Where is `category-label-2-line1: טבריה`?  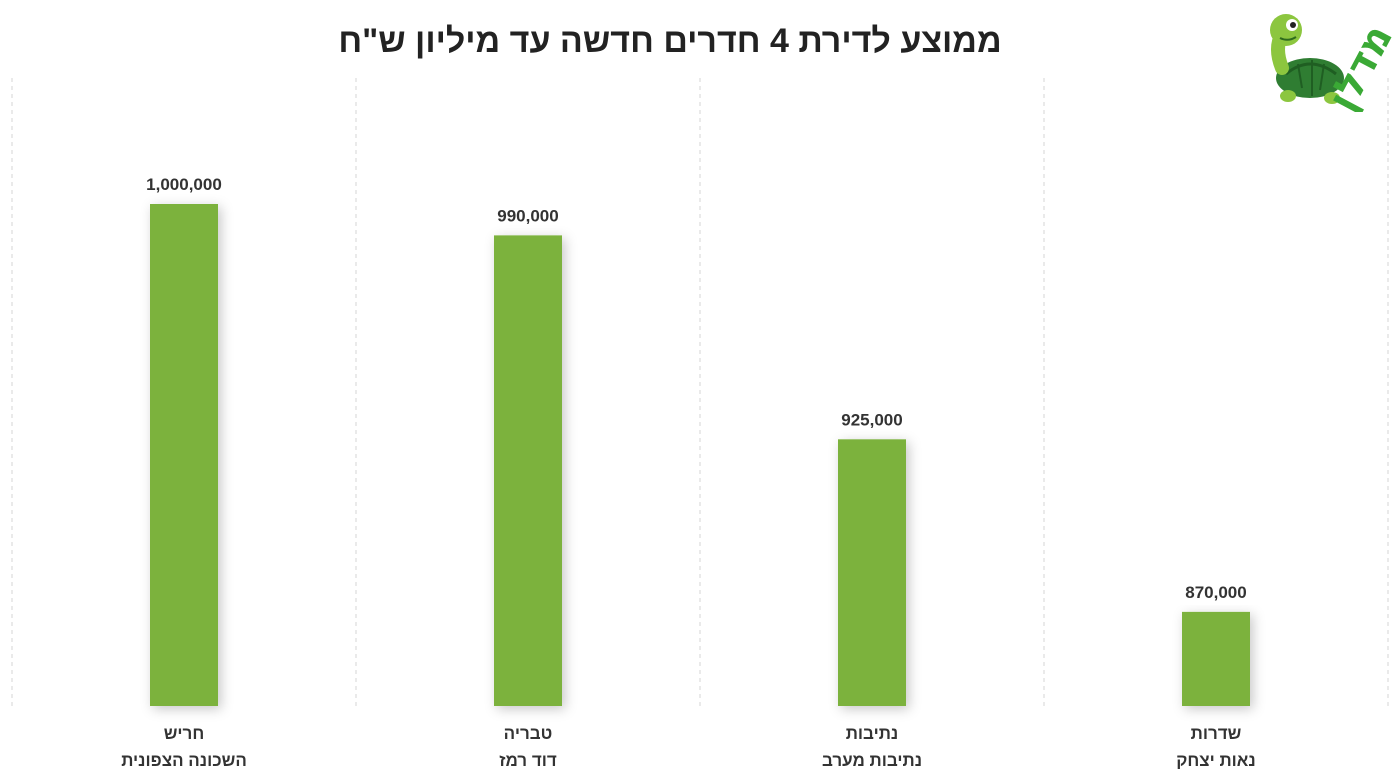
category-label-2-line1: טבריה is located at coordinates (528, 733).